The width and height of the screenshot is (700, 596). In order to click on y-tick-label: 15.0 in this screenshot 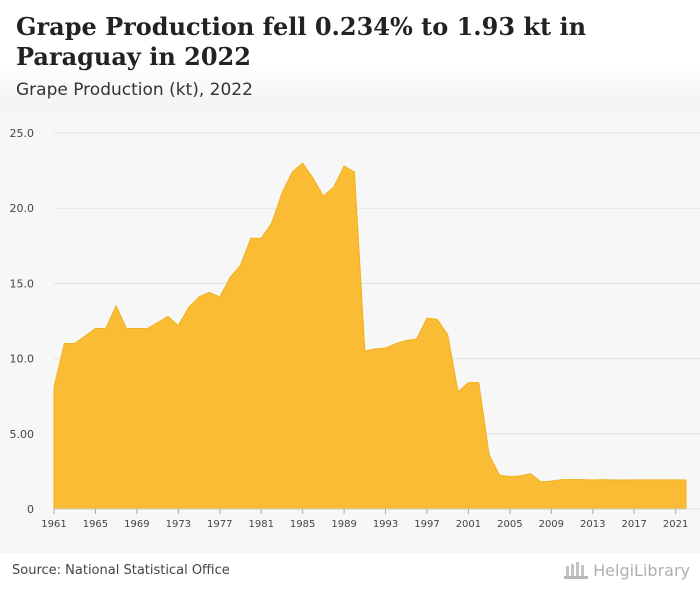, I will do `click(22, 283)`.